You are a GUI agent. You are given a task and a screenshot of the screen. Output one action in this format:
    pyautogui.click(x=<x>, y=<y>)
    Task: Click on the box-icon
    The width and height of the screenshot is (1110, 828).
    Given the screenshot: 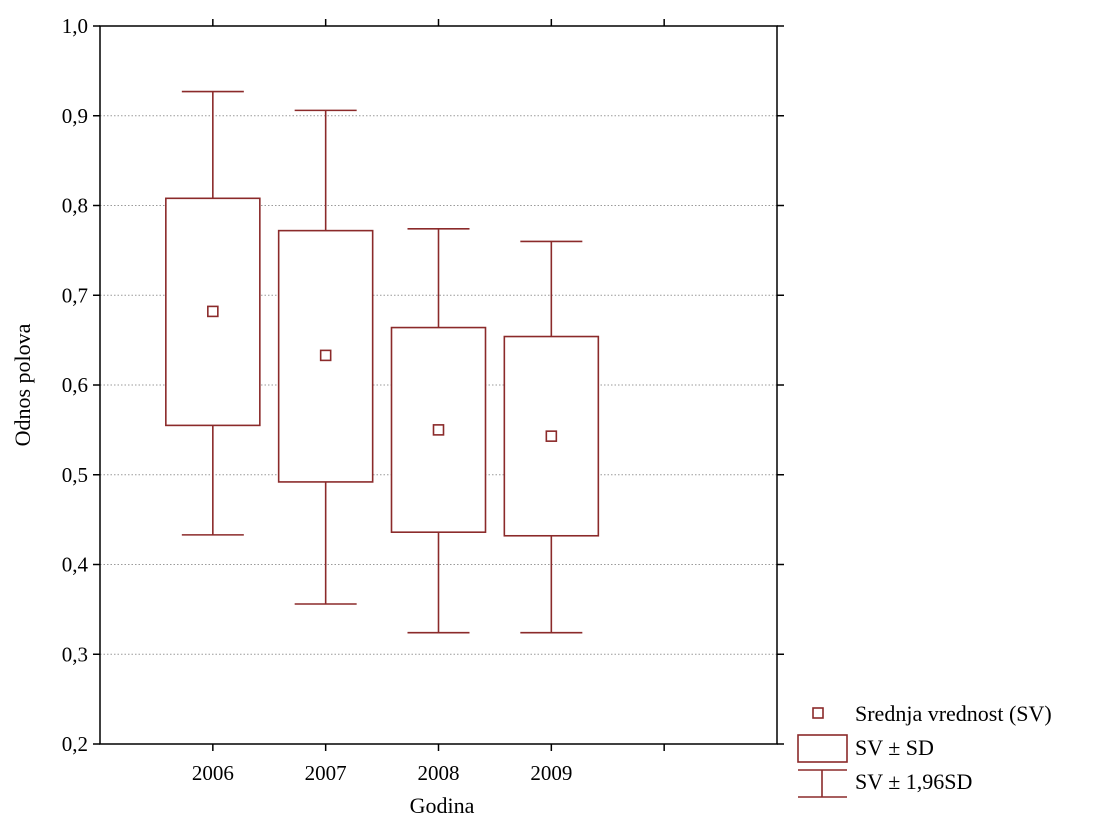 What is the action you would take?
    pyautogui.click(x=822, y=748)
    